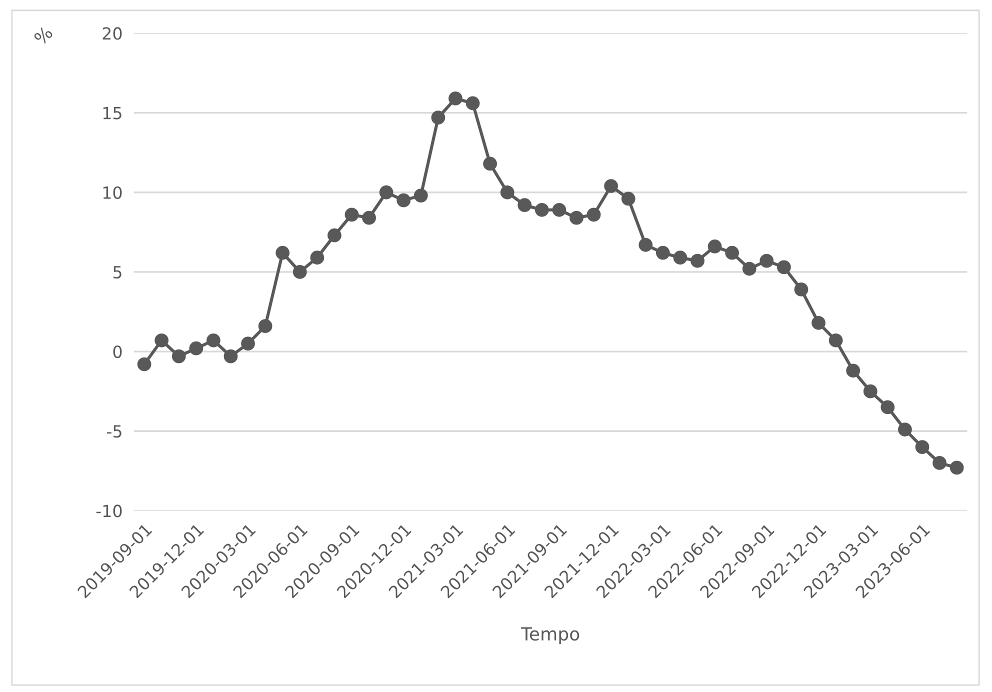 Image resolution: width=992 pixels, height=692 pixels. I want to click on y-tick-label: 5, so click(117, 272).